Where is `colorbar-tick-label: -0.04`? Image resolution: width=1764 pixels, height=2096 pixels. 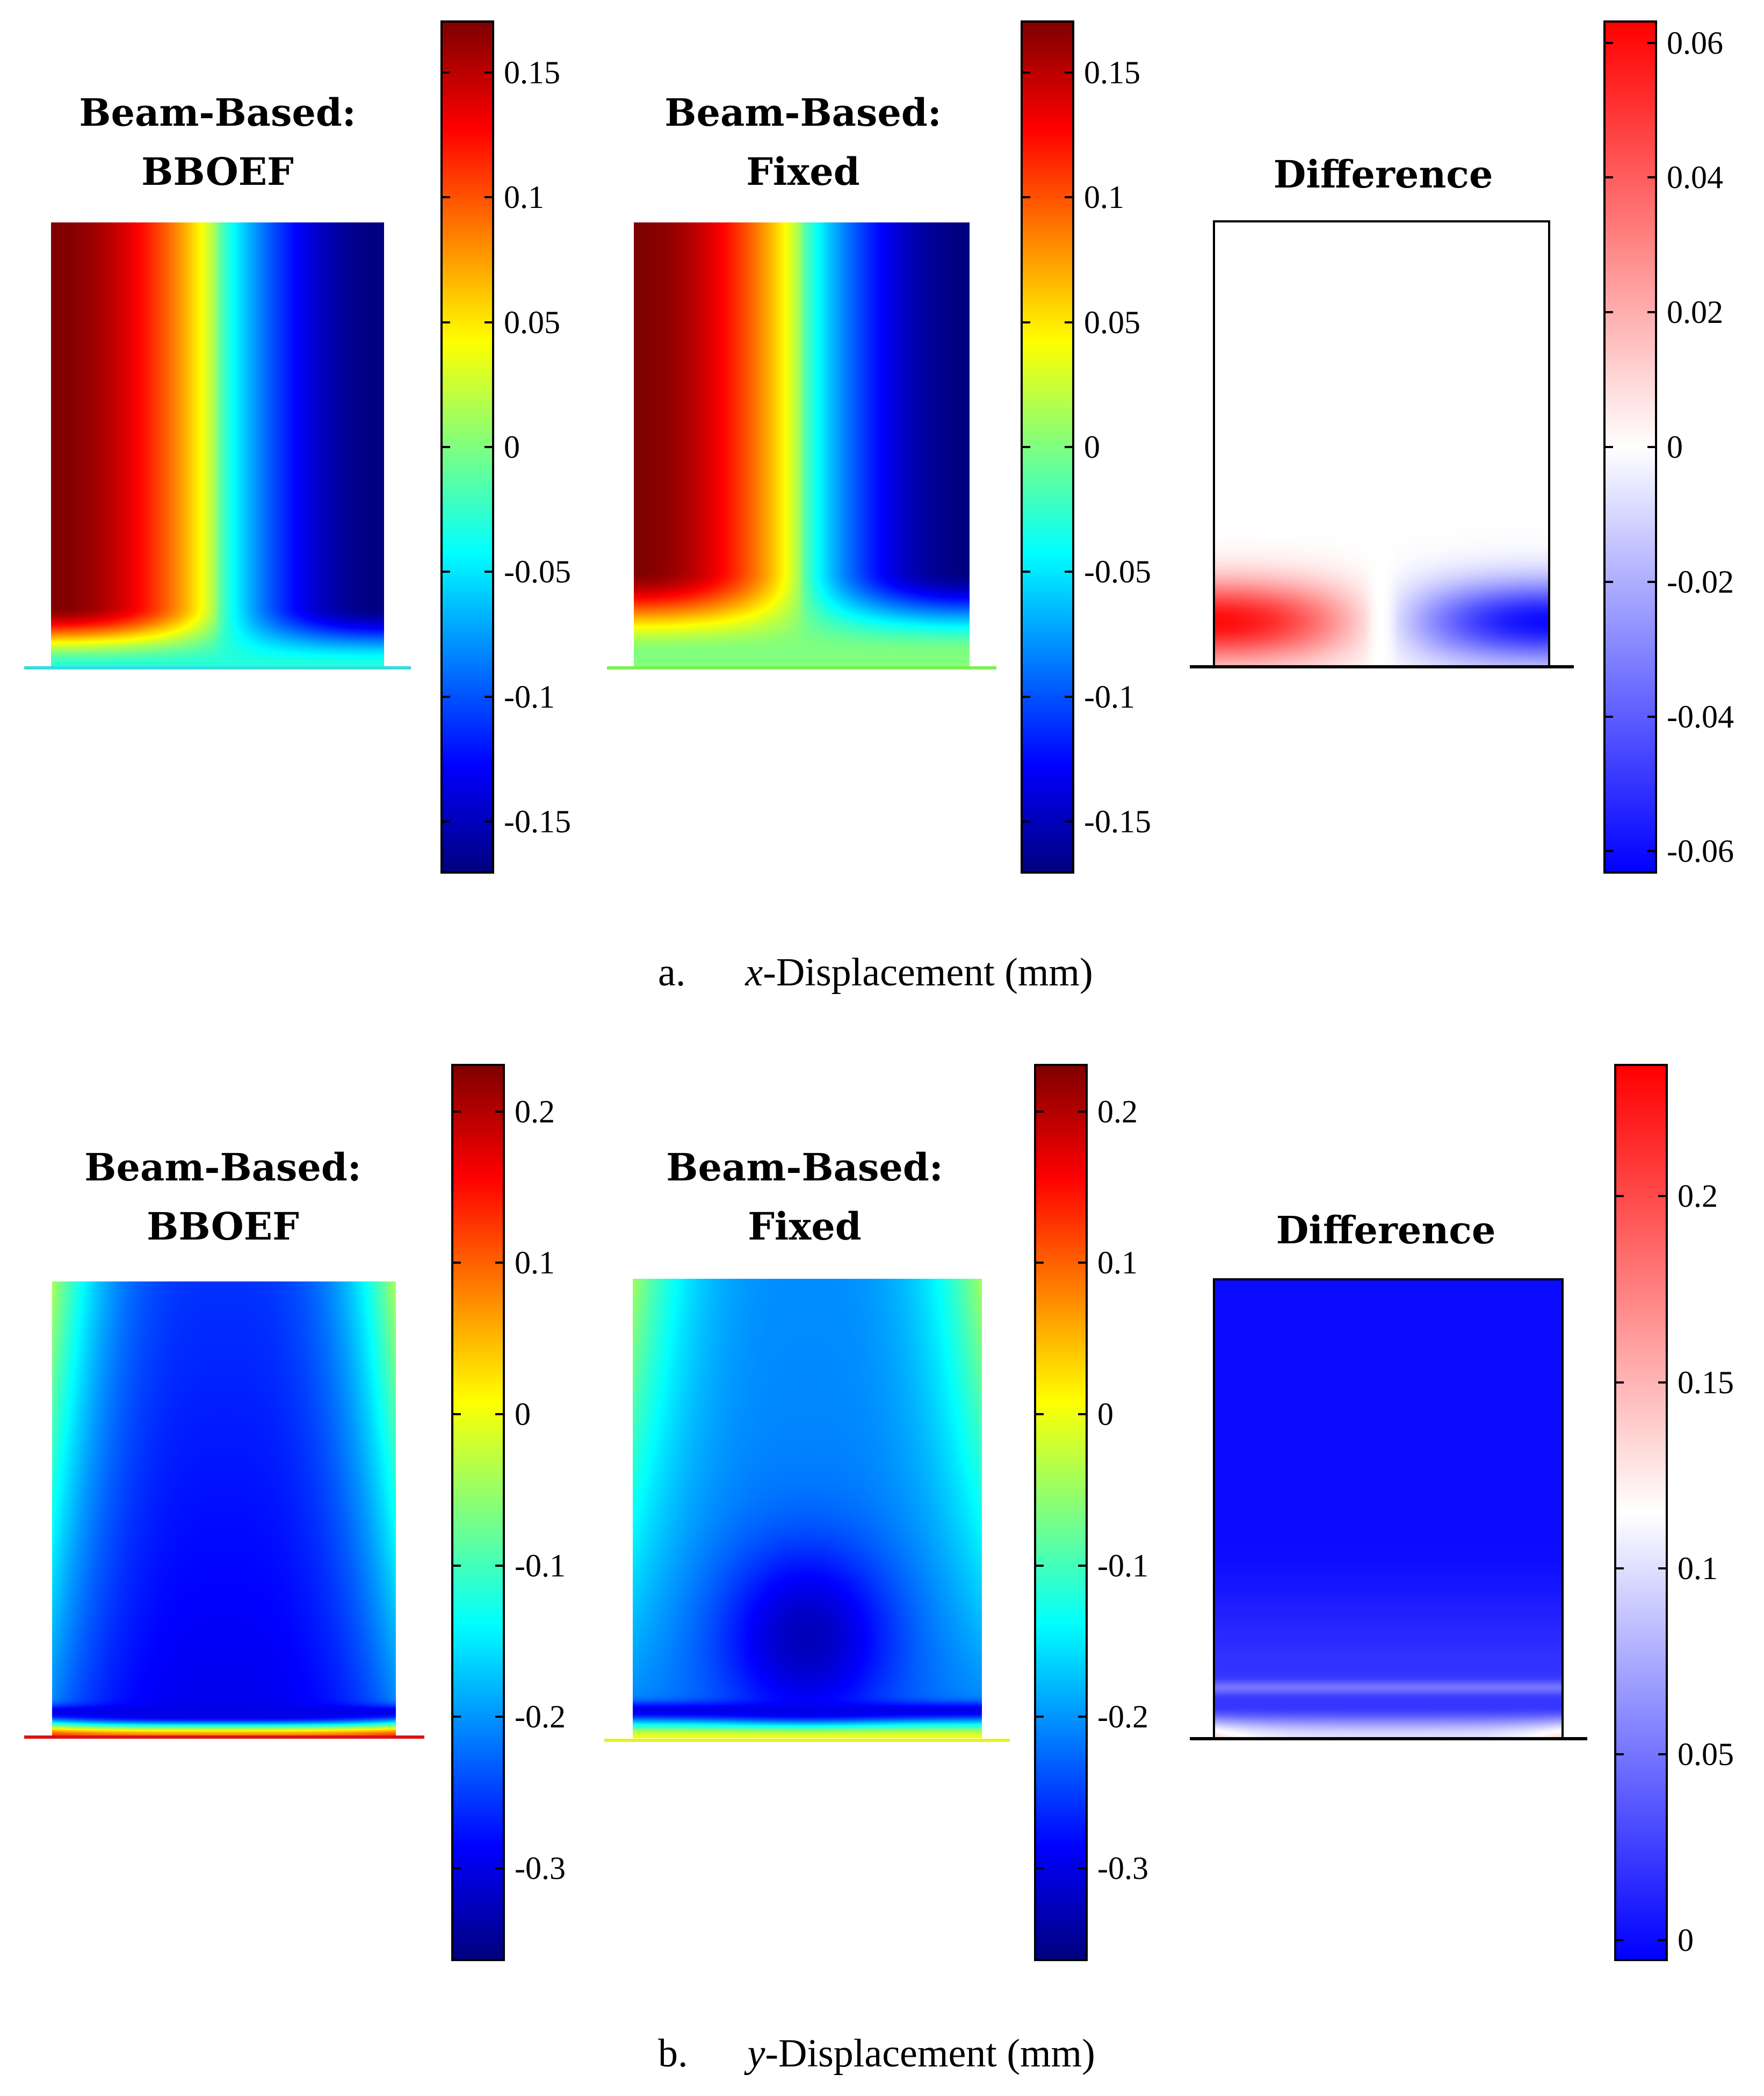 colorbar-tick-label: -0.04 is located at coordinates (1700, 716).